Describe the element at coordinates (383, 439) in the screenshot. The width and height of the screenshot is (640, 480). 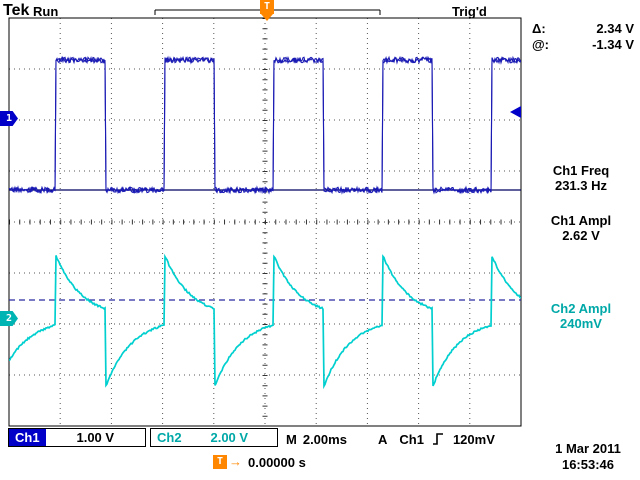
I see `trigger-system-label: A` at that location.